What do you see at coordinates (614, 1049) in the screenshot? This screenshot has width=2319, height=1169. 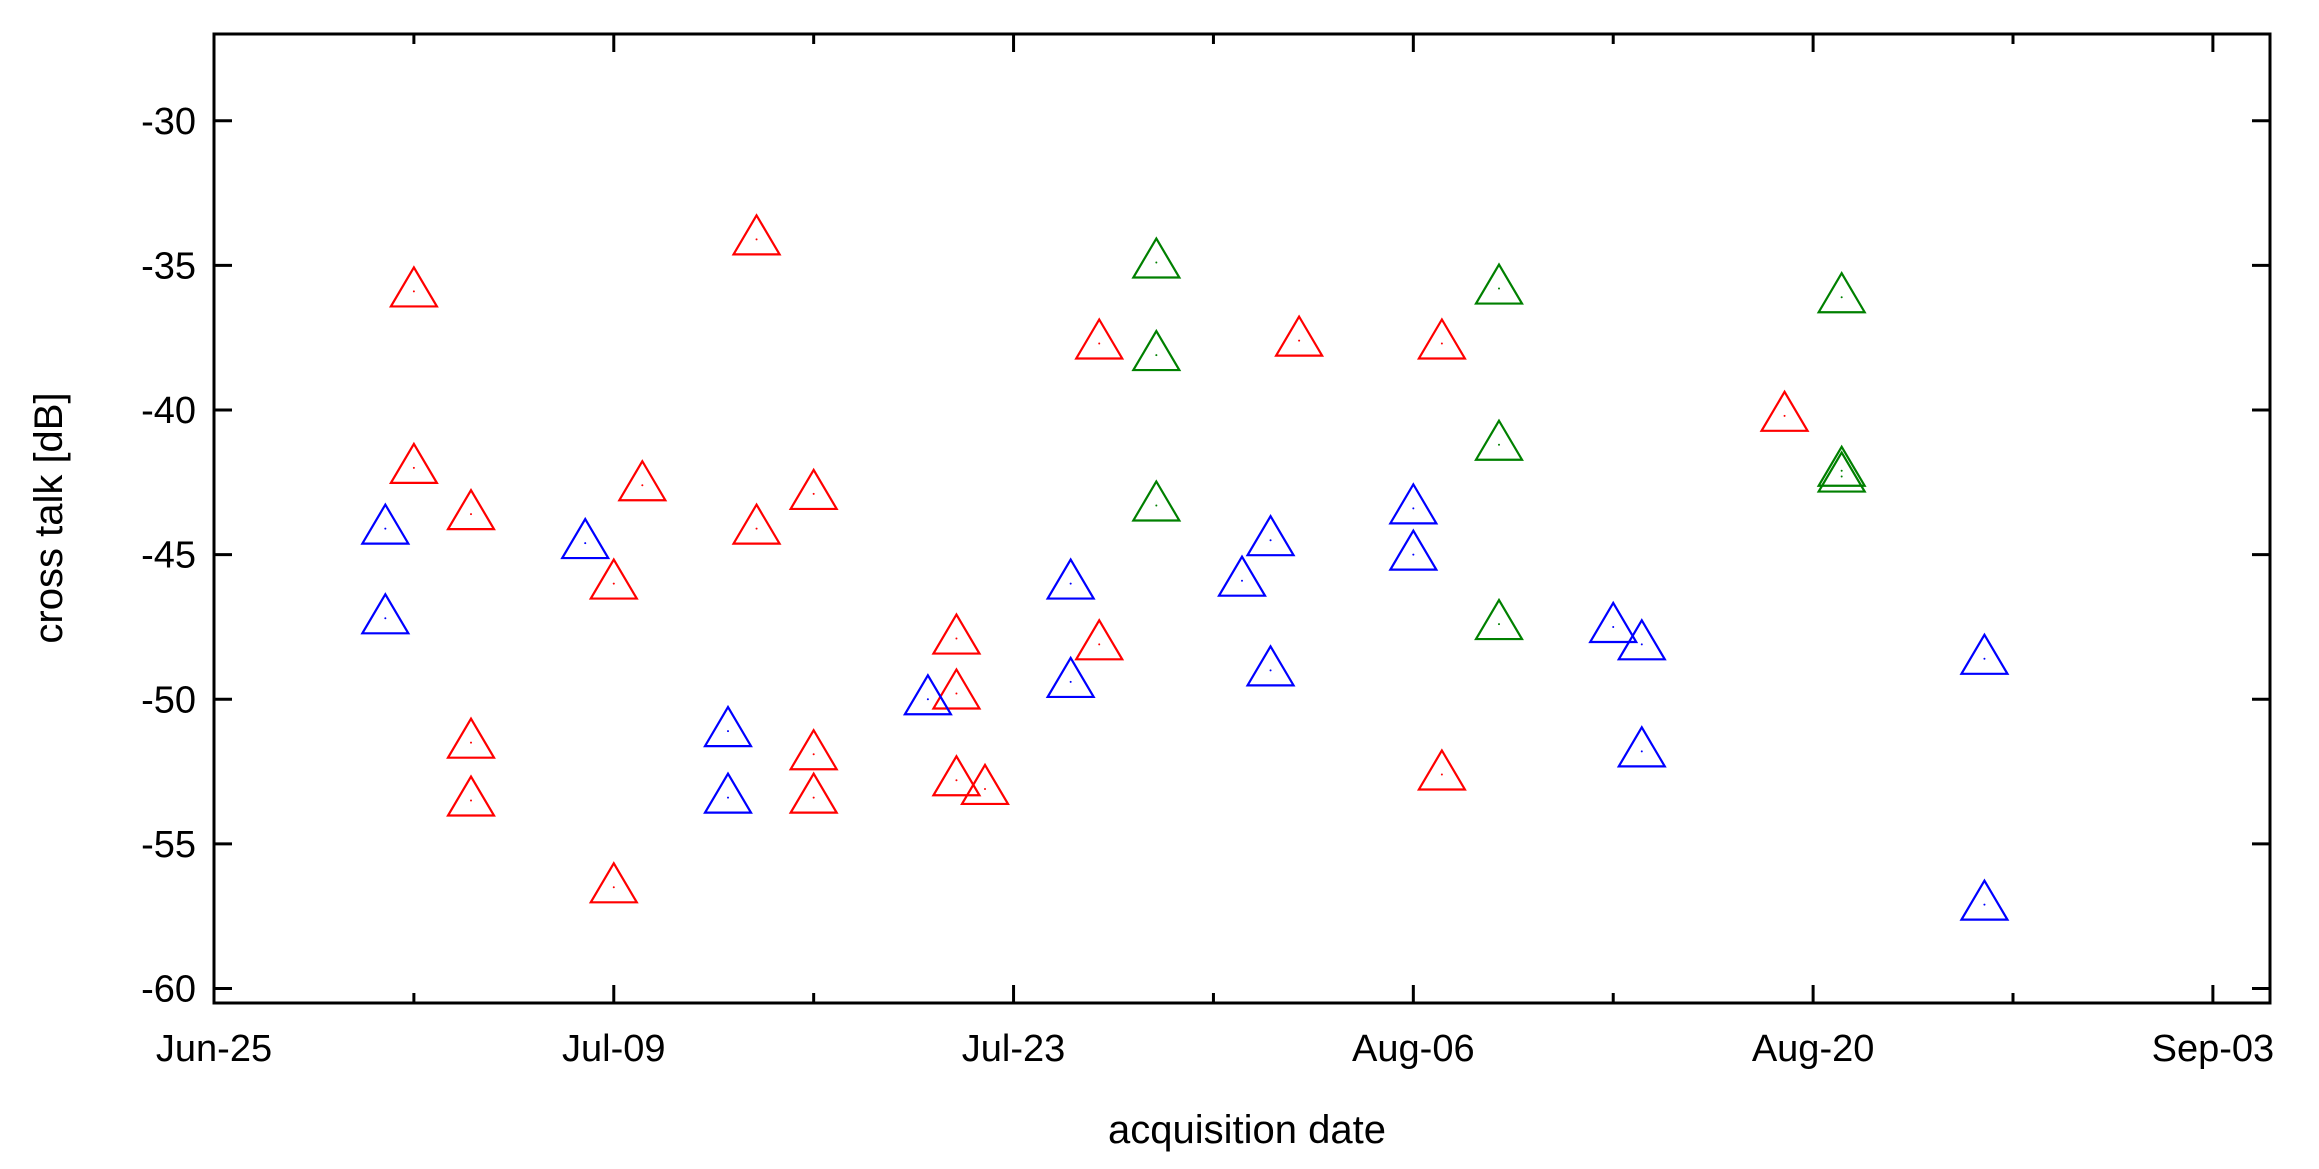 I see `x-tick-label: Jul-09` at bounding box center [614, 1049].